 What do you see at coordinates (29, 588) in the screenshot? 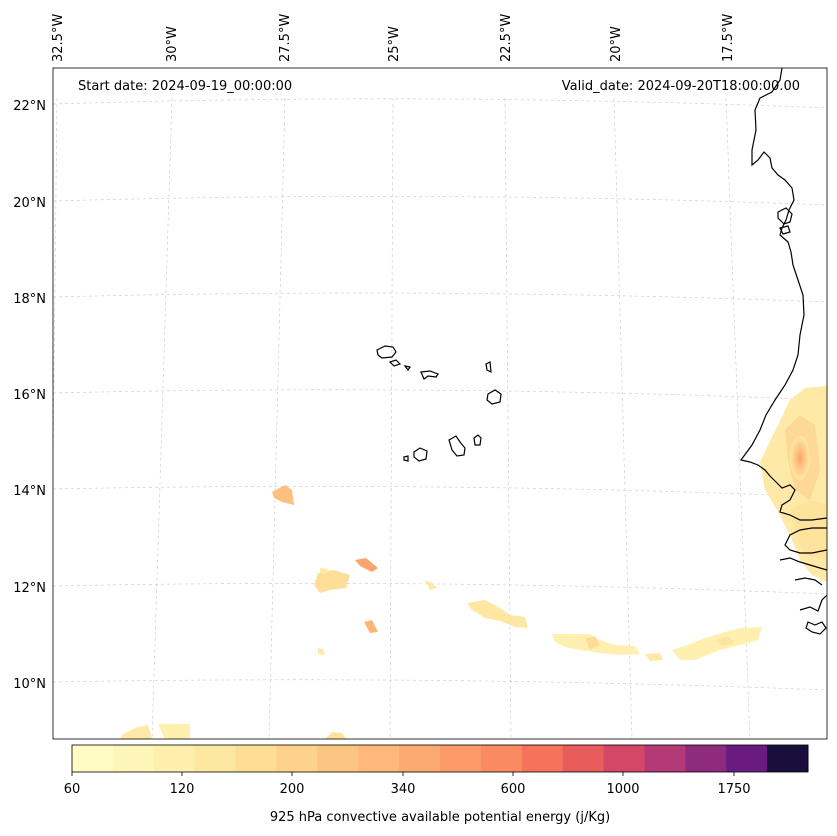
I see `lat-label: 12°N` at bounding box center [29, 588].